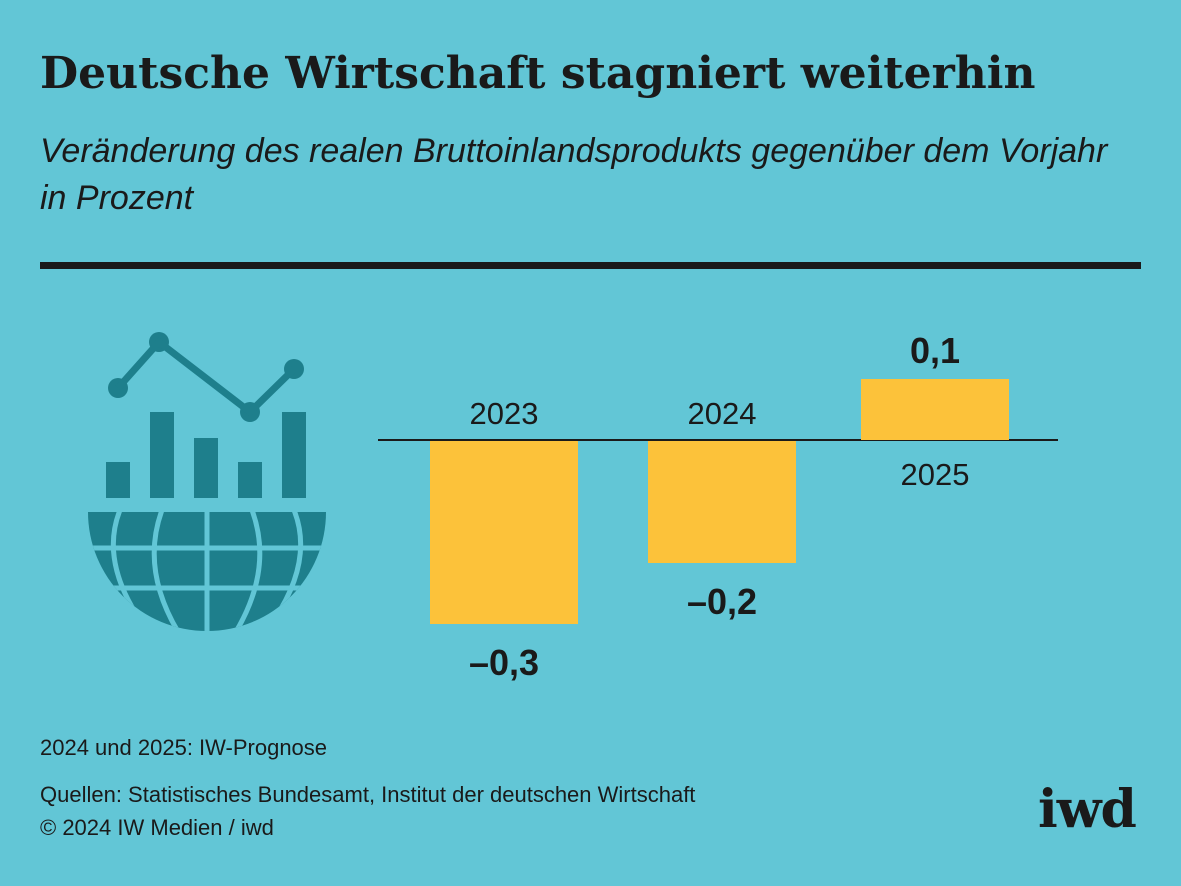 Image resolution: width=1181 pixels, height=886 pixels. Describe the element at coordinates (504, 413) in the screenshot. I see `category-label: 2023` at that location.